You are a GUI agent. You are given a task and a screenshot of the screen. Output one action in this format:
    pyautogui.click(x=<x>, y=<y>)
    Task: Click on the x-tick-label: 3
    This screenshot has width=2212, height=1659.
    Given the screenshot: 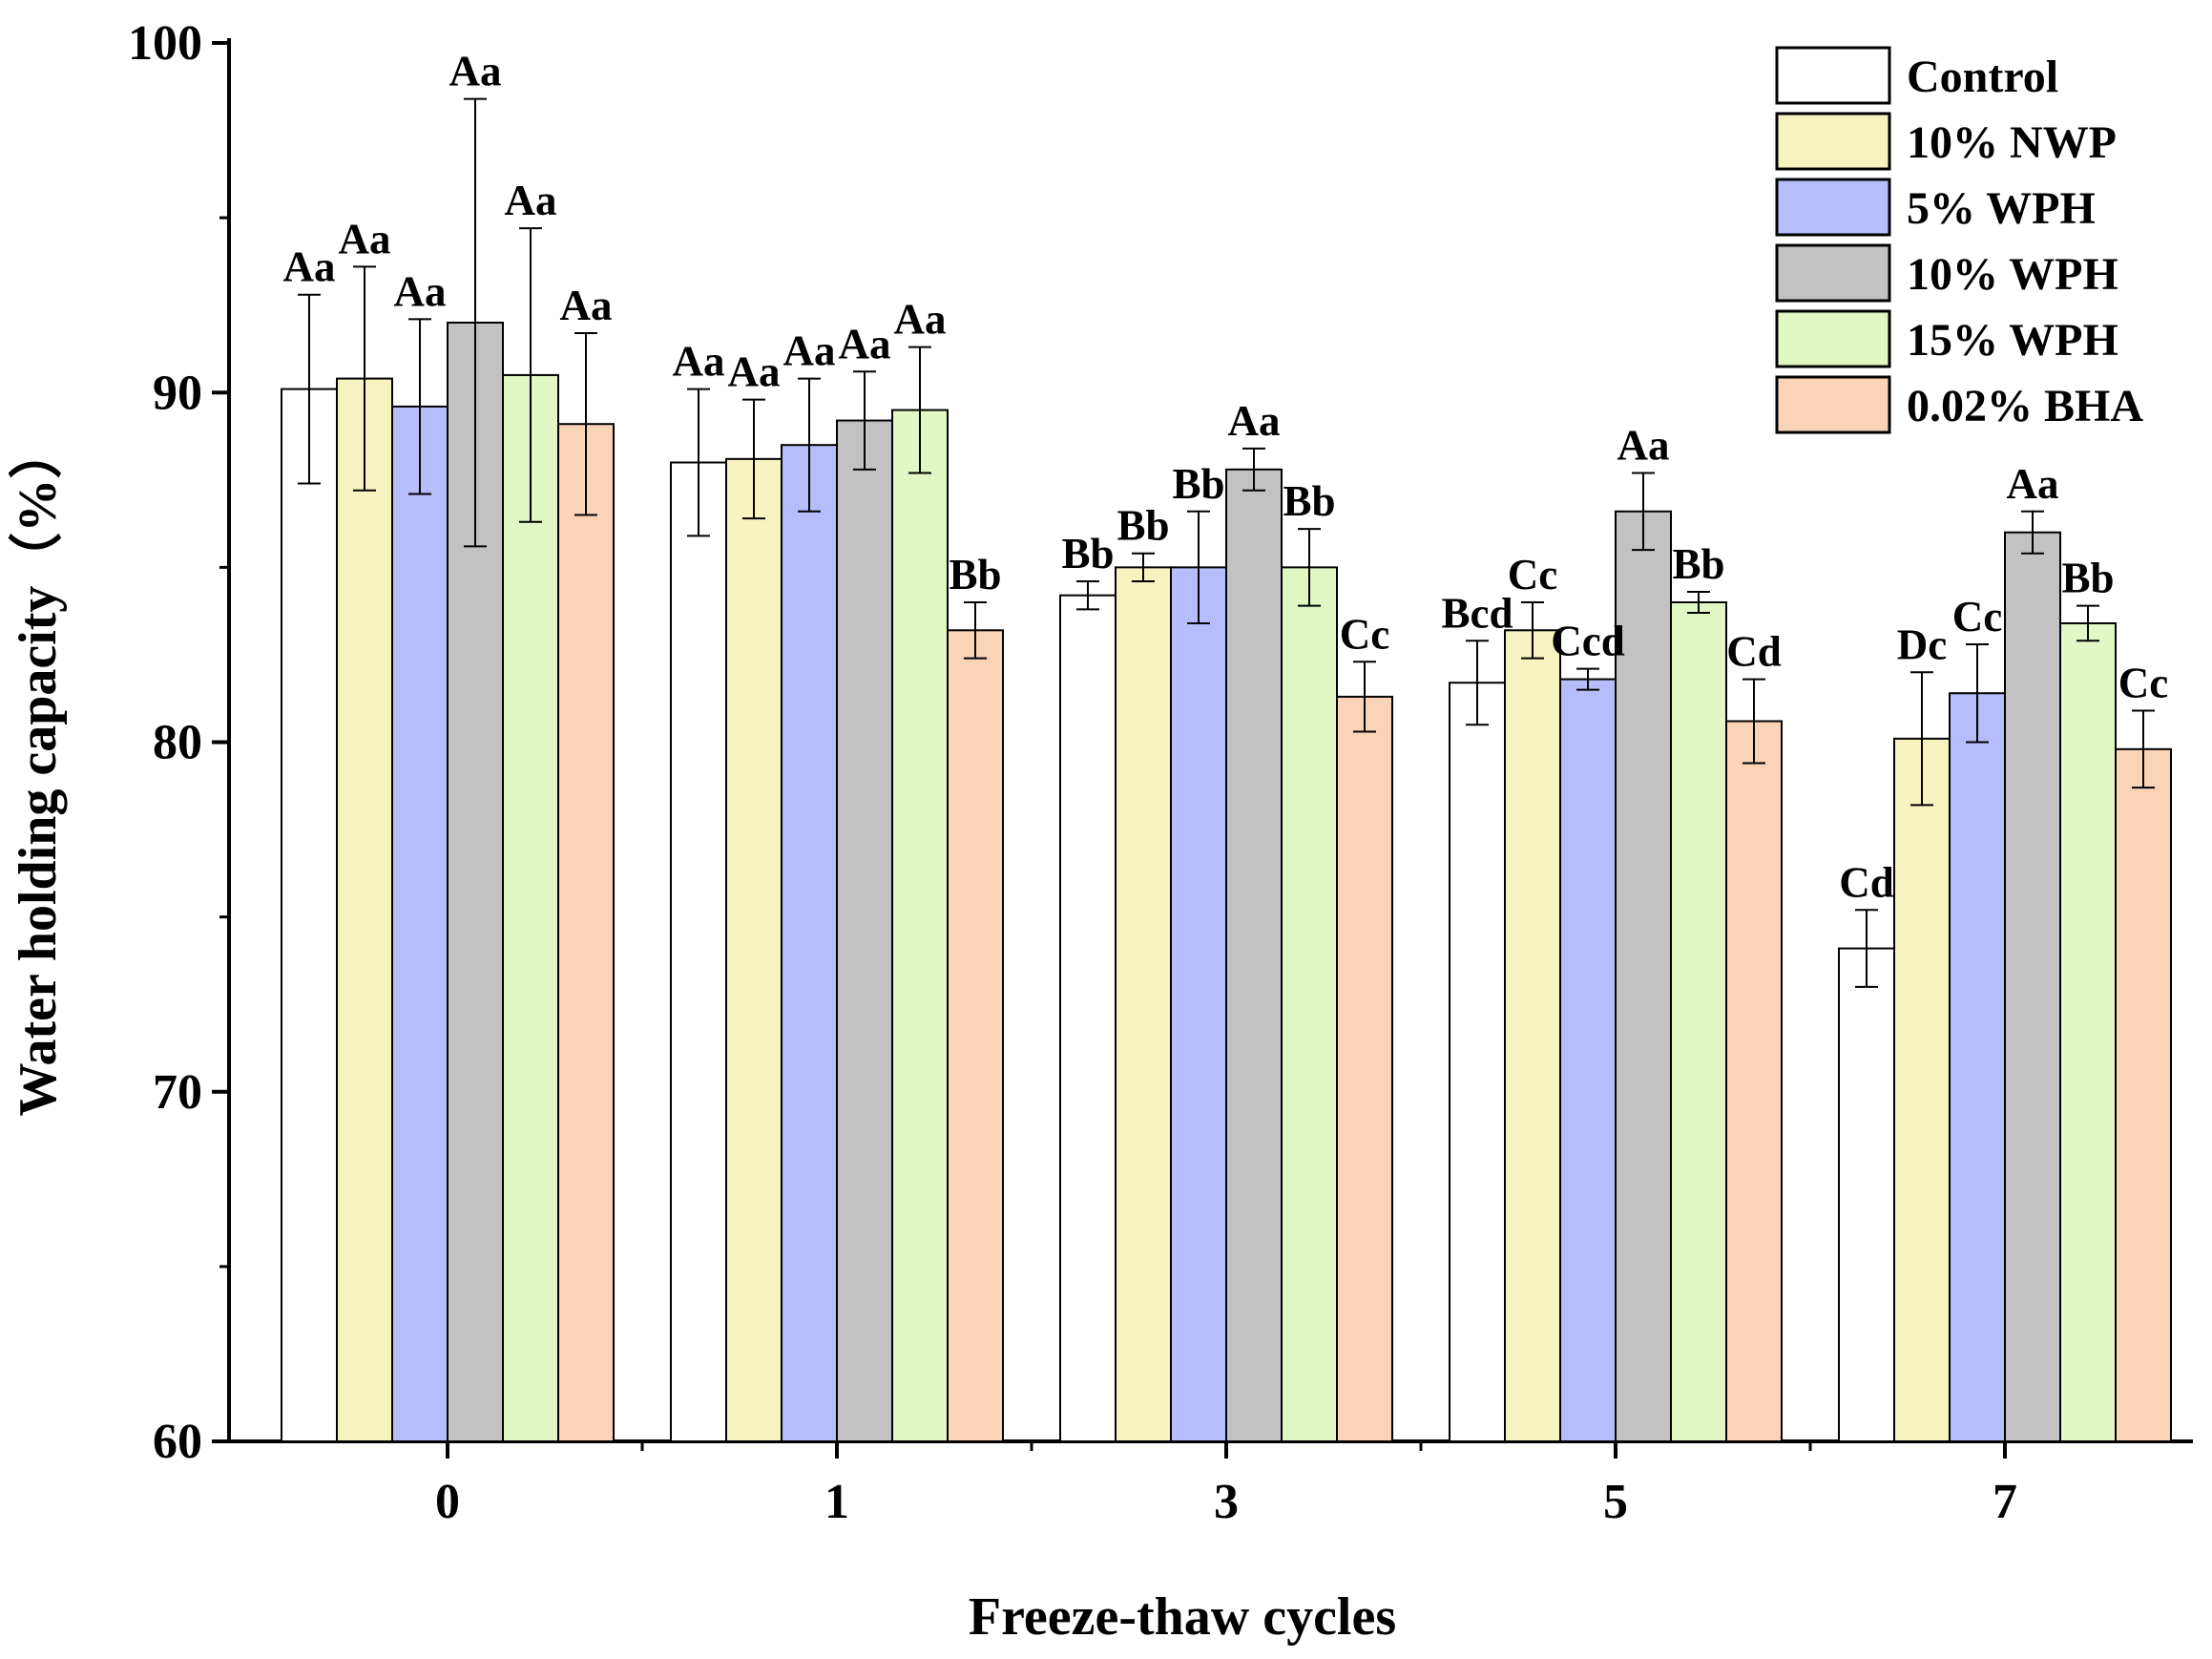 What is the action you would take?
    pyautogui.click(x=1227, y=1502)
    